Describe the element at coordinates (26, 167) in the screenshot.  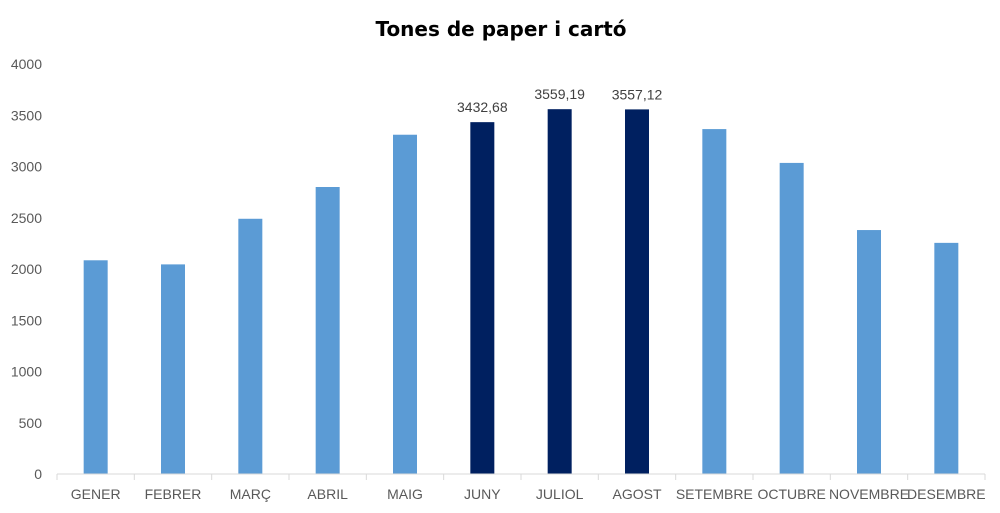
I see `y-tick-label: 3000` at that location.